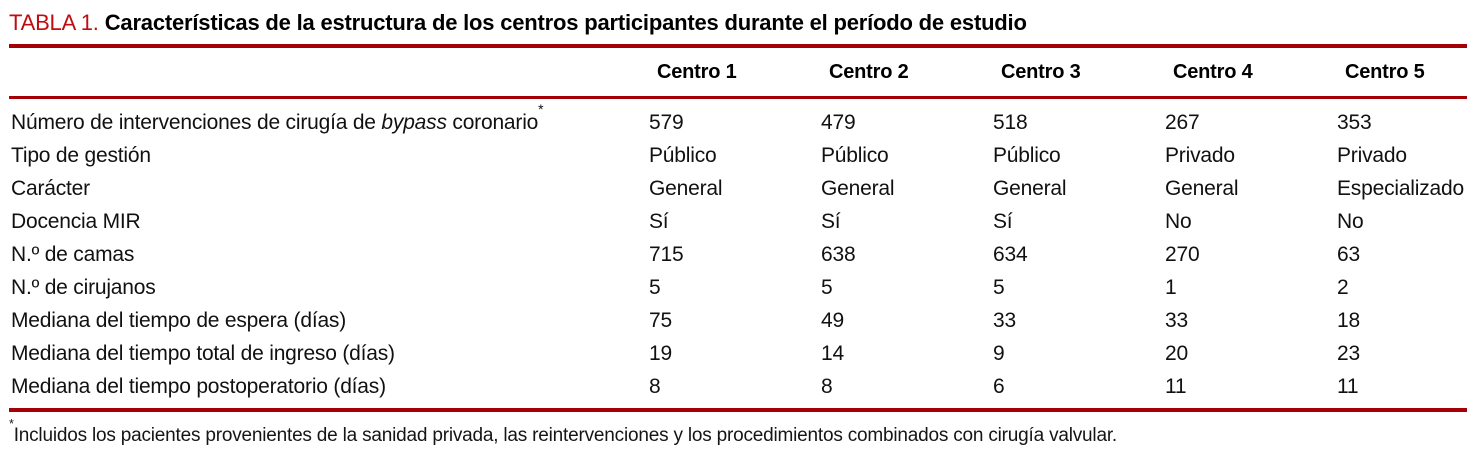 The image size is (1476, 461). I want to click on table-number-label: TABLA 1., so click(54, 22).